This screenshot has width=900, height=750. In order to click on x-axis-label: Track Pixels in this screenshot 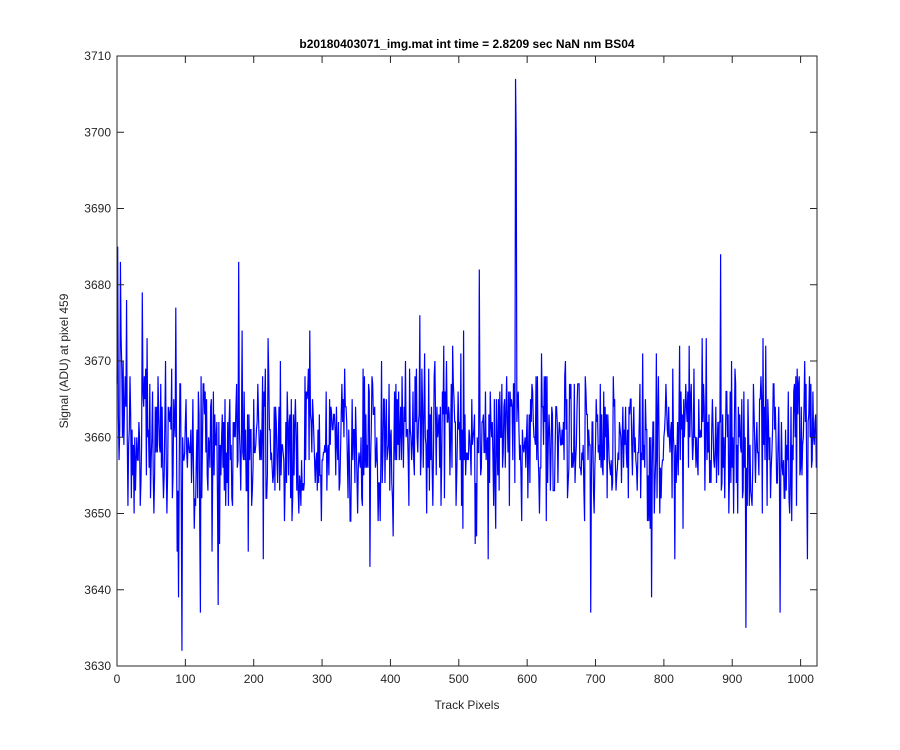, I will do `click(467, 705)`.